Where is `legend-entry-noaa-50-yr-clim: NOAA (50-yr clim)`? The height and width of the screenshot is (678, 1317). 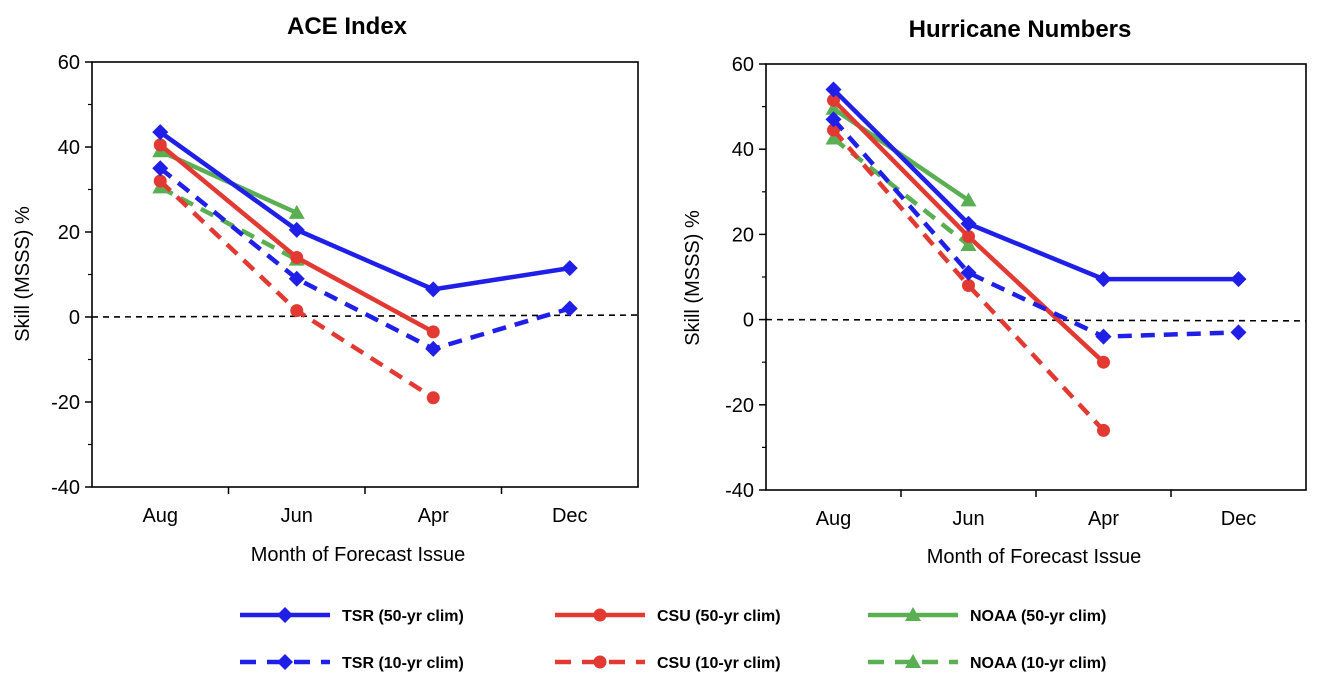 legend-entry-noaa-50-yr-clim: NOAA (50-yr clim) is located at coordinates (987, 616).